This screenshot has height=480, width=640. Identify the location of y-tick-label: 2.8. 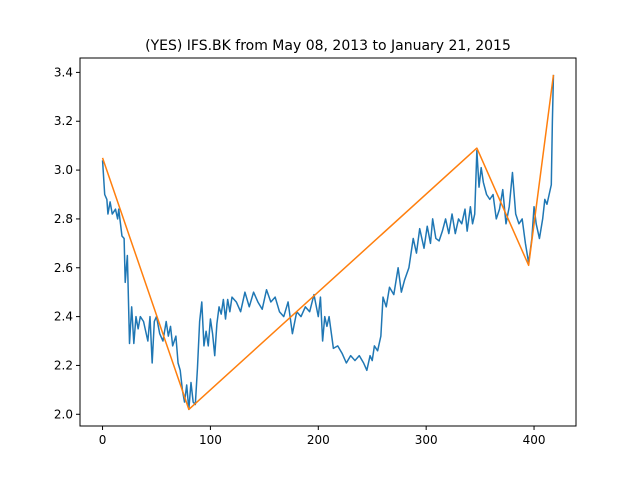
(63, 219).